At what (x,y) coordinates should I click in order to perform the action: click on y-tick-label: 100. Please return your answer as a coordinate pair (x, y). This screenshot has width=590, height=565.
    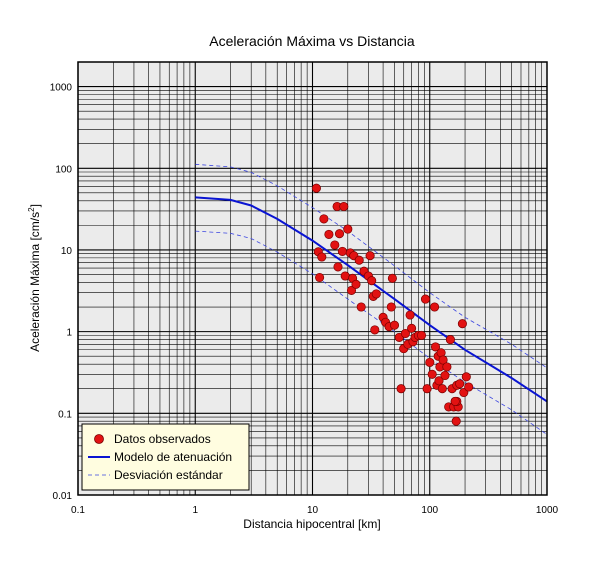
    Looking at the image, I should click on (63, 169).